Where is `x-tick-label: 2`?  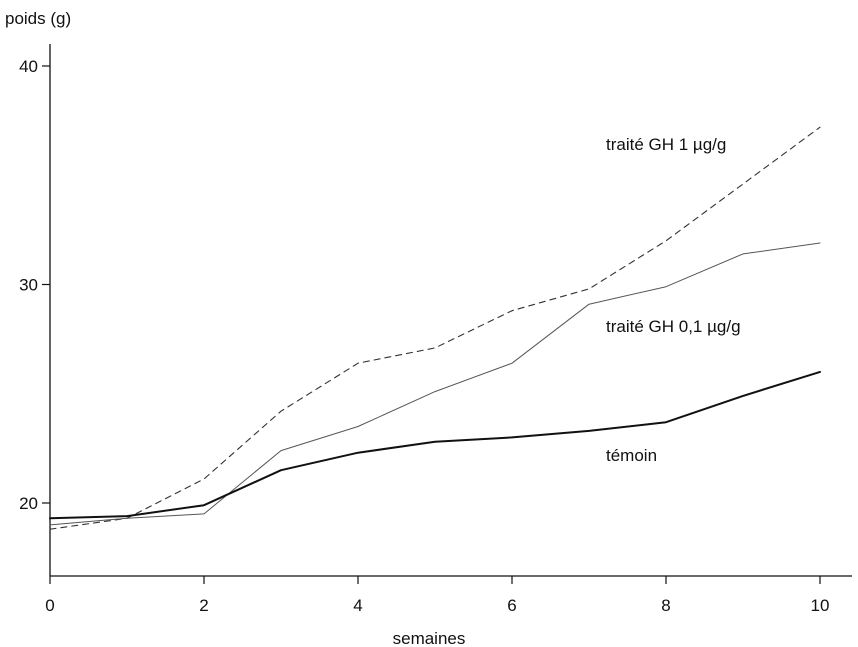 x-tick-label: 2 is located at coordinates (203, 605).